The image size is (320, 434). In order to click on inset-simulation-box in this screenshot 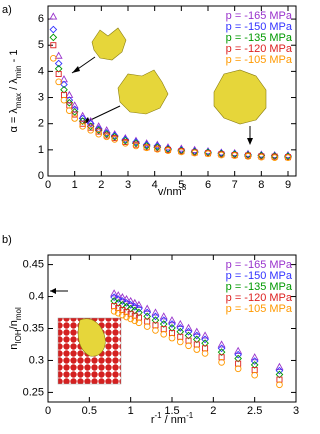, I will do `click(89, 351)`.